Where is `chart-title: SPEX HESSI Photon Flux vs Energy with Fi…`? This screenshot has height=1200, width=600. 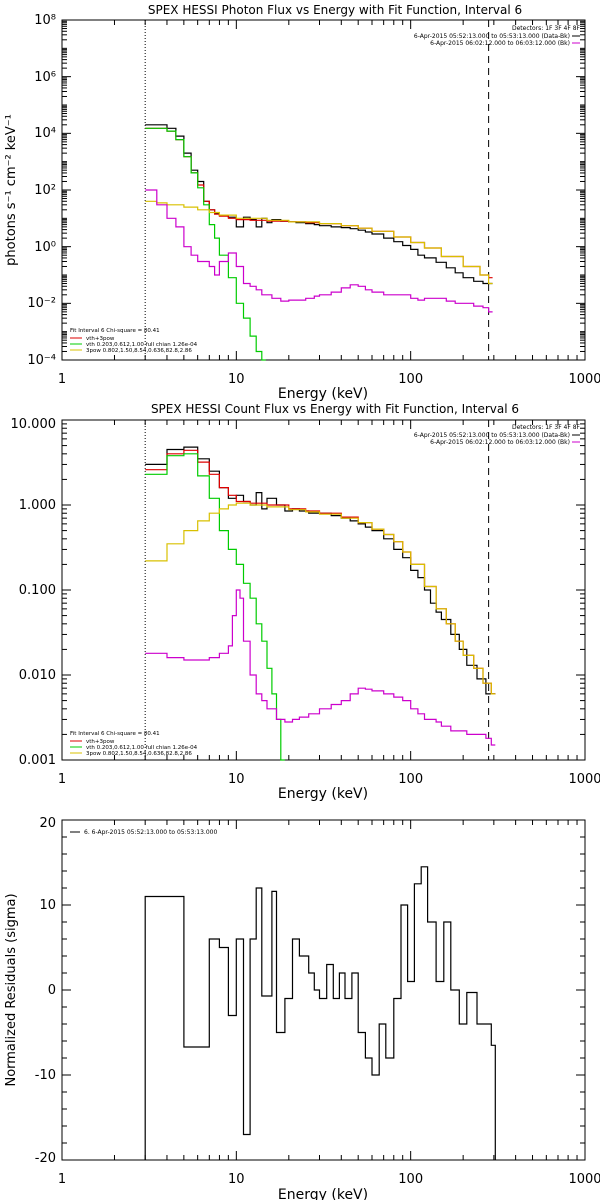 chart-title: SPEX HESSI Photon Flux vs Energy with Fi… is located at coordinates (335, 10).